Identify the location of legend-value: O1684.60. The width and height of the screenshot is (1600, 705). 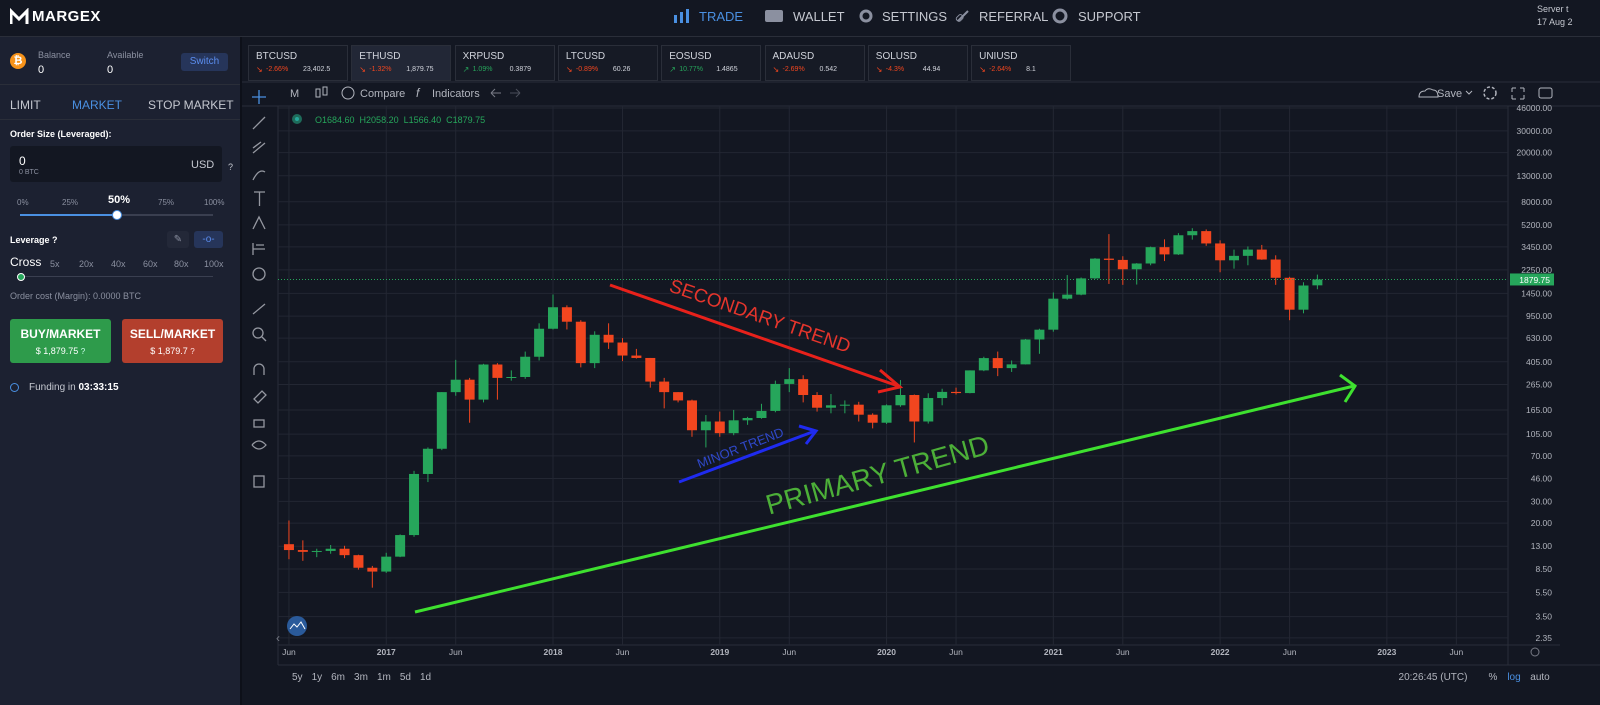
(335, 120).